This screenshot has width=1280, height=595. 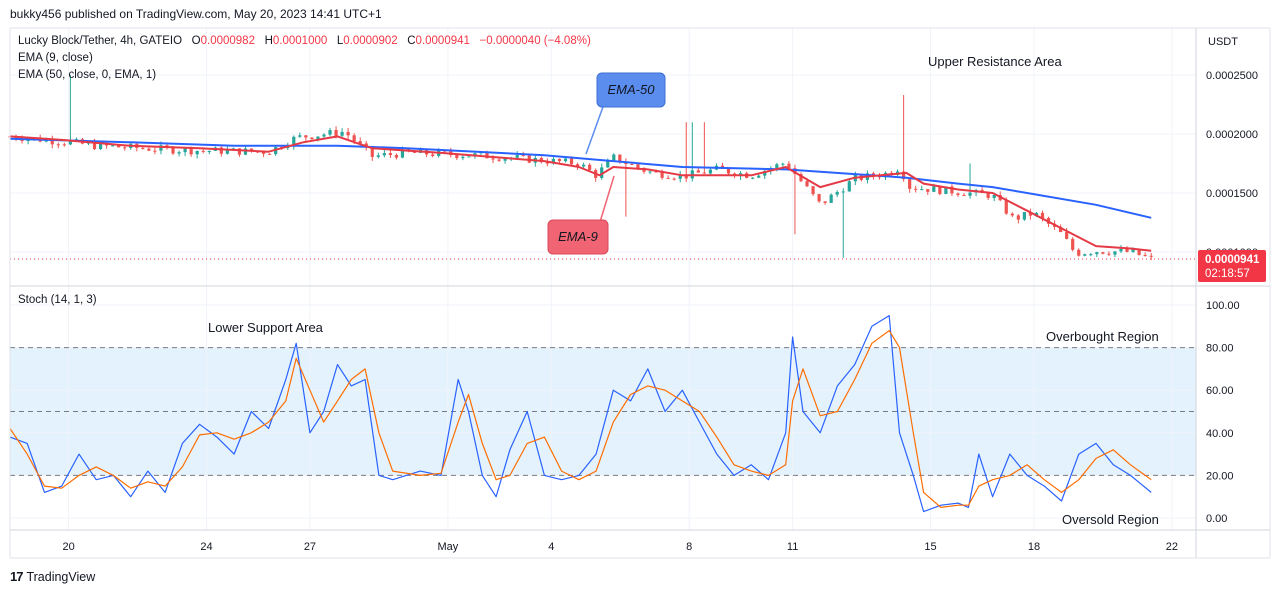 I want to click on ema50-line, so click(x=580, y=178).